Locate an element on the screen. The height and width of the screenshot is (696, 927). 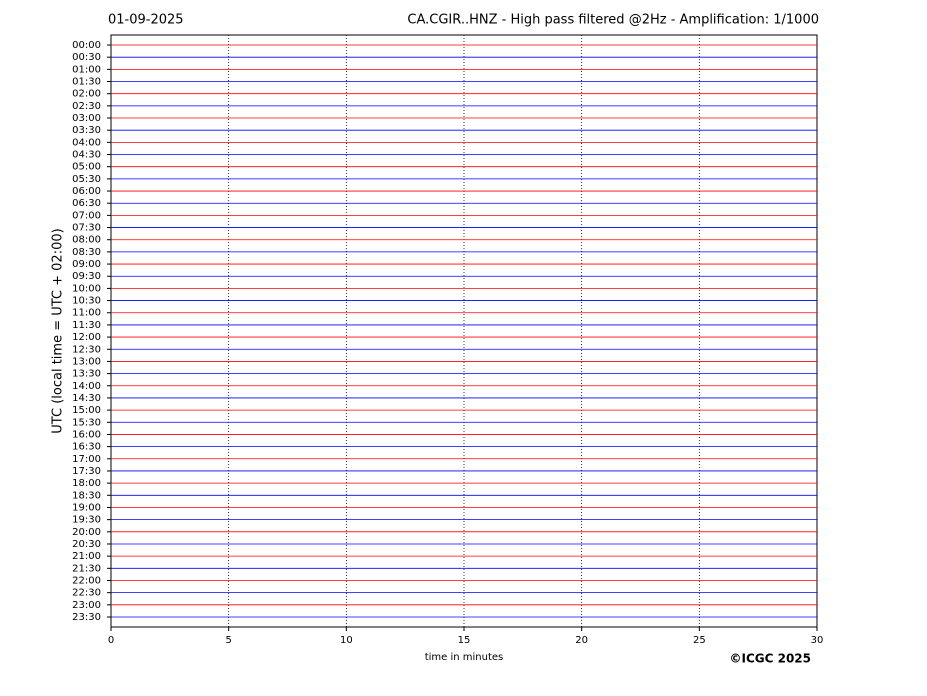
row-label: 00:30 is located at coordinates (86, 57).